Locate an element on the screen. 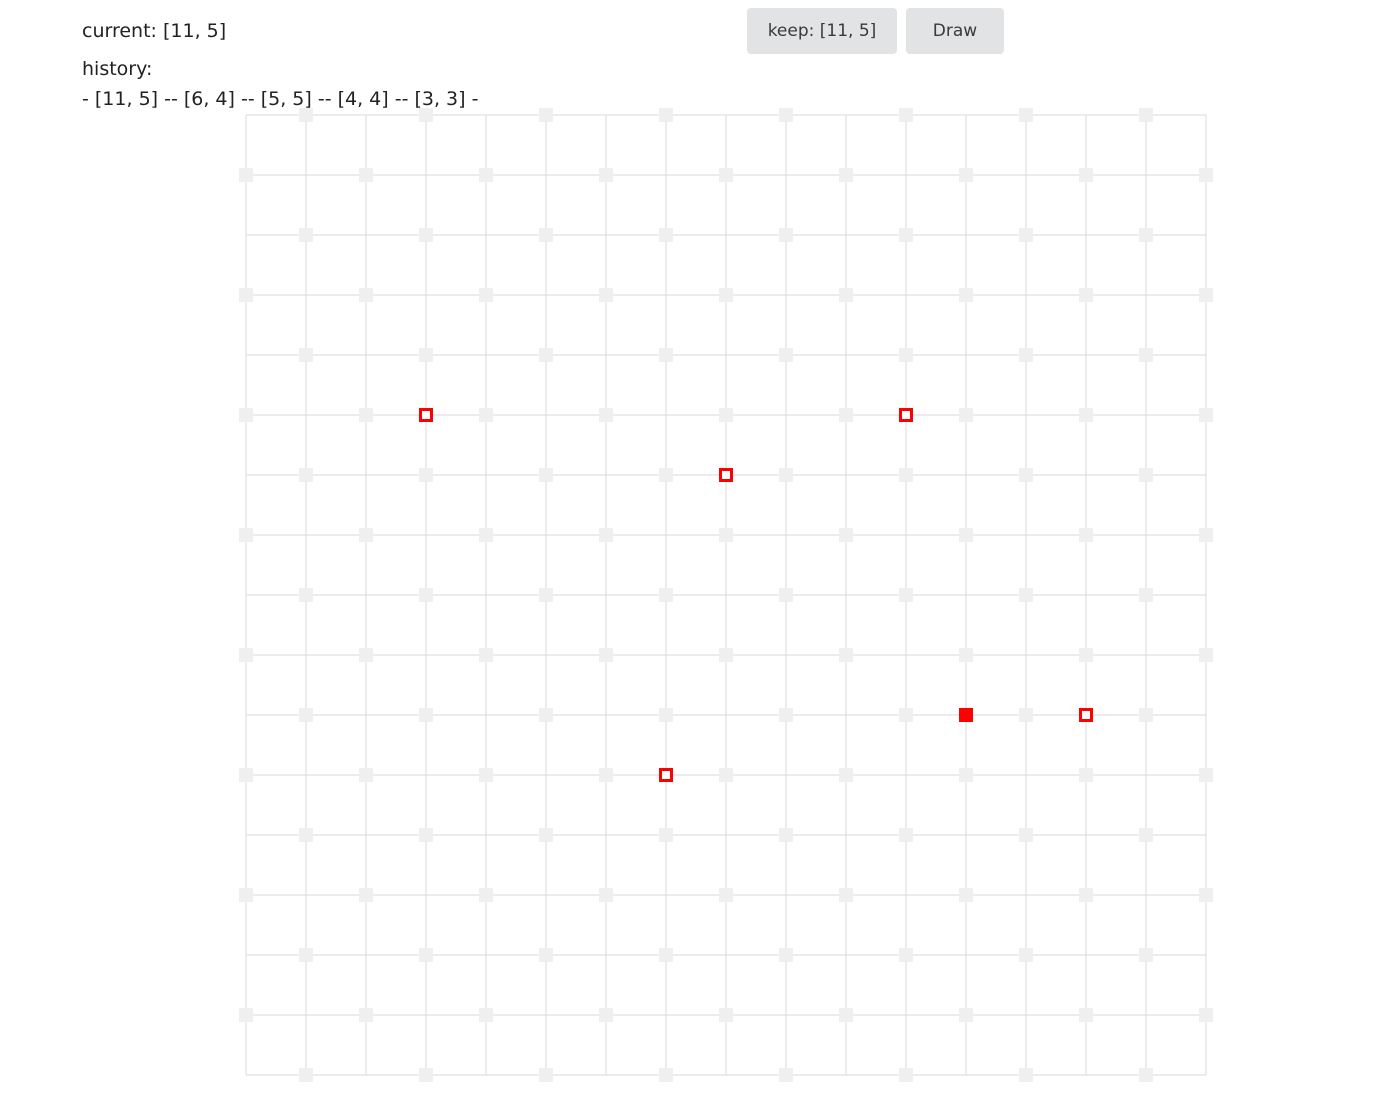  keep-button: keep: [11, 5] is located at coordinates (822, 31).